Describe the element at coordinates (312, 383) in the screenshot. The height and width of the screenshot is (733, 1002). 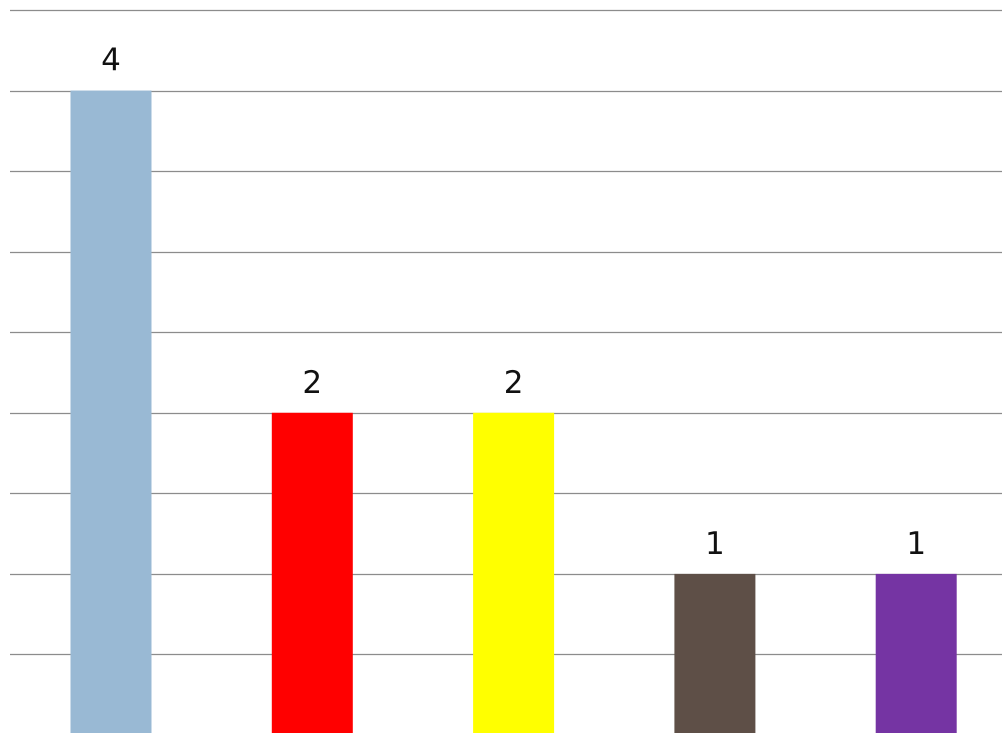
I see `data-label-1: 2` at that location.